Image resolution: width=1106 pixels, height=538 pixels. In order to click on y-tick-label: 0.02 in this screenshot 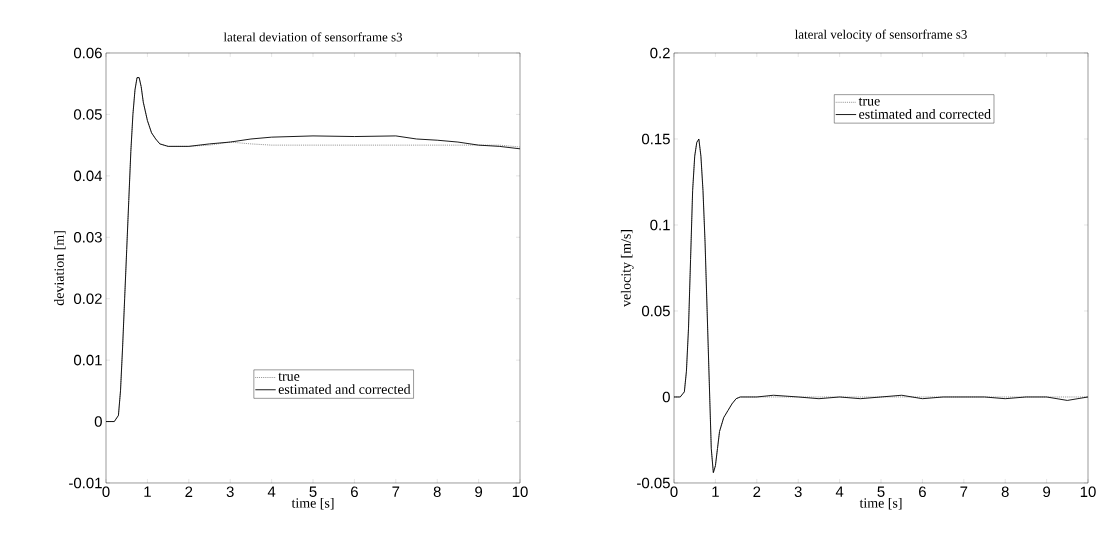, I will do `click(87, 298)`.